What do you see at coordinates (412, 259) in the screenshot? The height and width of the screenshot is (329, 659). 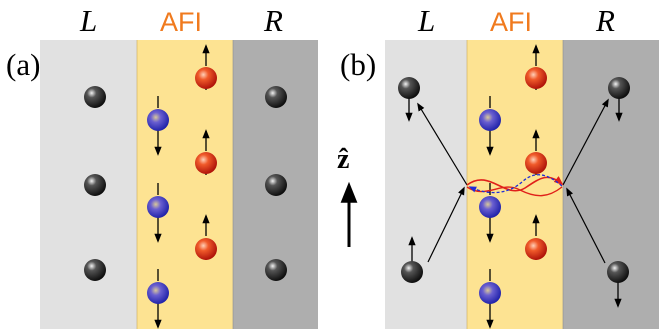 I see `electron-ball-spin-up` at bounding box center [412, 259].